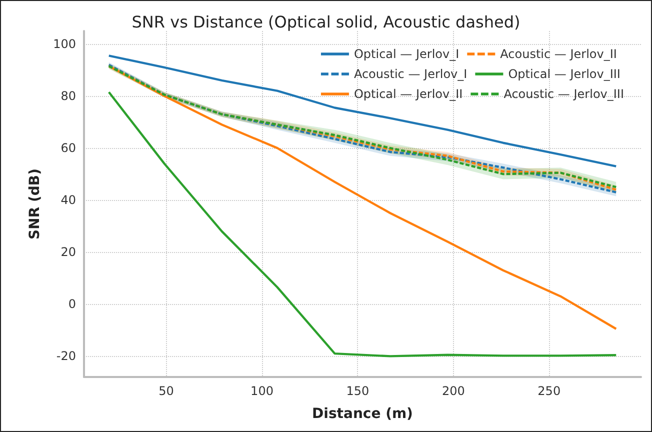 Image resolution: width=652 pixels, height=432 pixels. What do you see at coordinates (66, 356) in the screenshot?
I see `y-tick-label: -20` at bounding box center [66, 356].